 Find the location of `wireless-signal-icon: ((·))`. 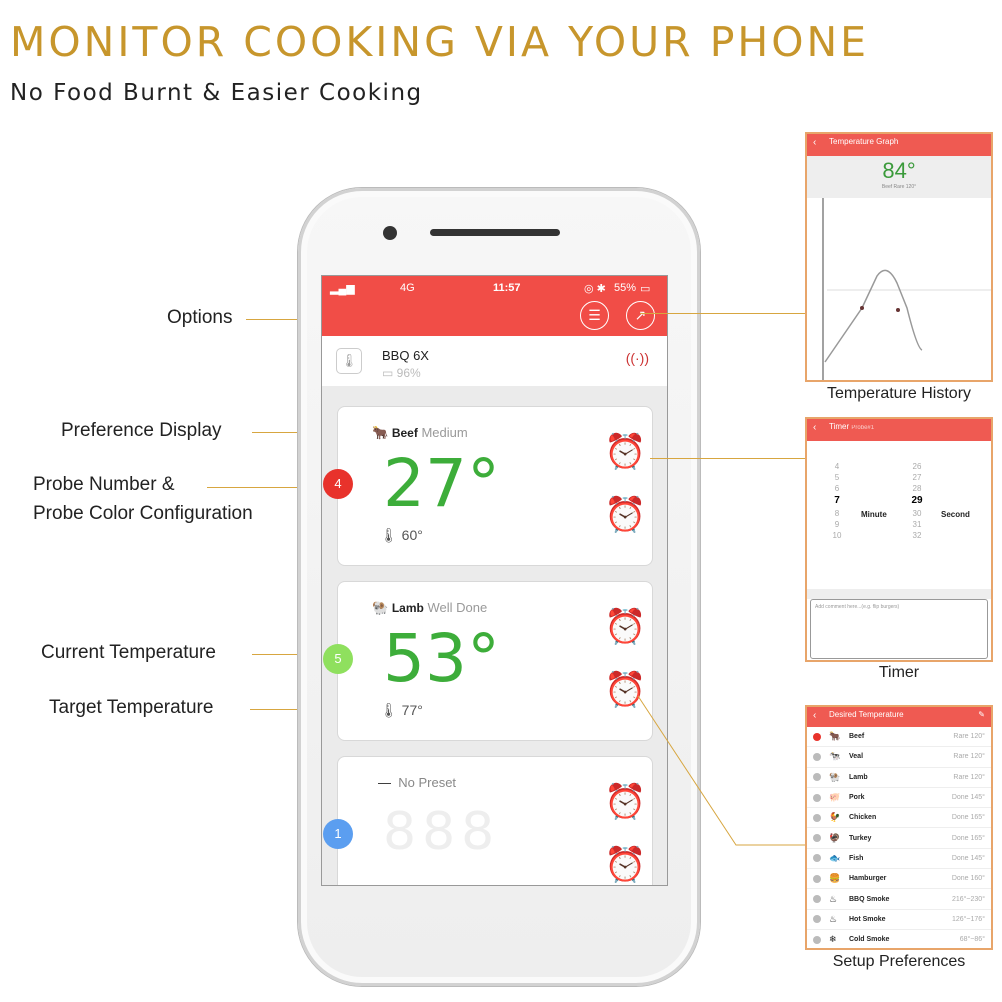

wireless-signal-icon: ((·)) is located at coordinates (637, 358).